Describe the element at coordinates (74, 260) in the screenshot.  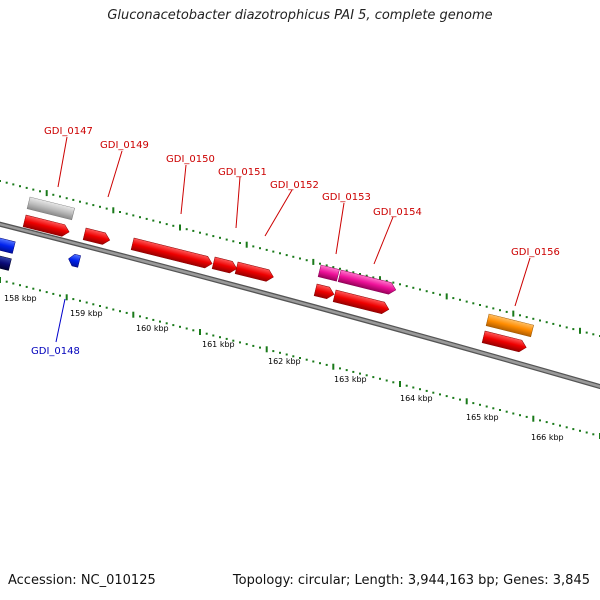
I see `gene-gdi-0148-feature` at that location.